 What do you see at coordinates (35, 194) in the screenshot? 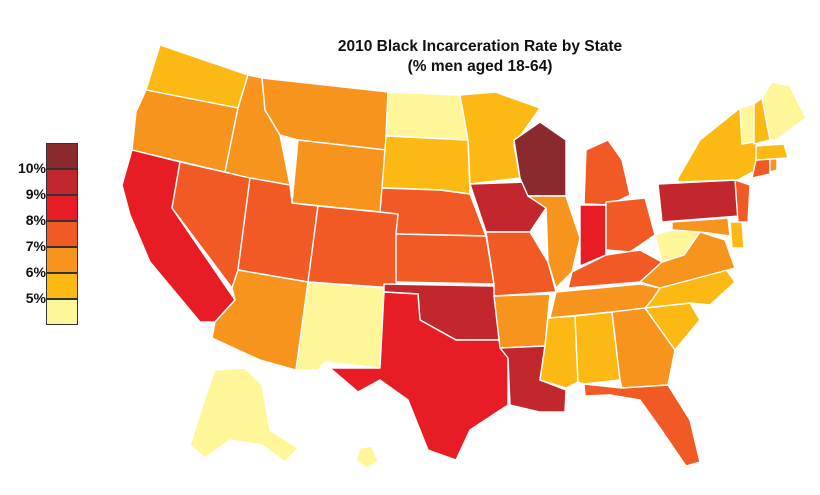
I see `legend-label: 9%` at bounding box center [35, 194].